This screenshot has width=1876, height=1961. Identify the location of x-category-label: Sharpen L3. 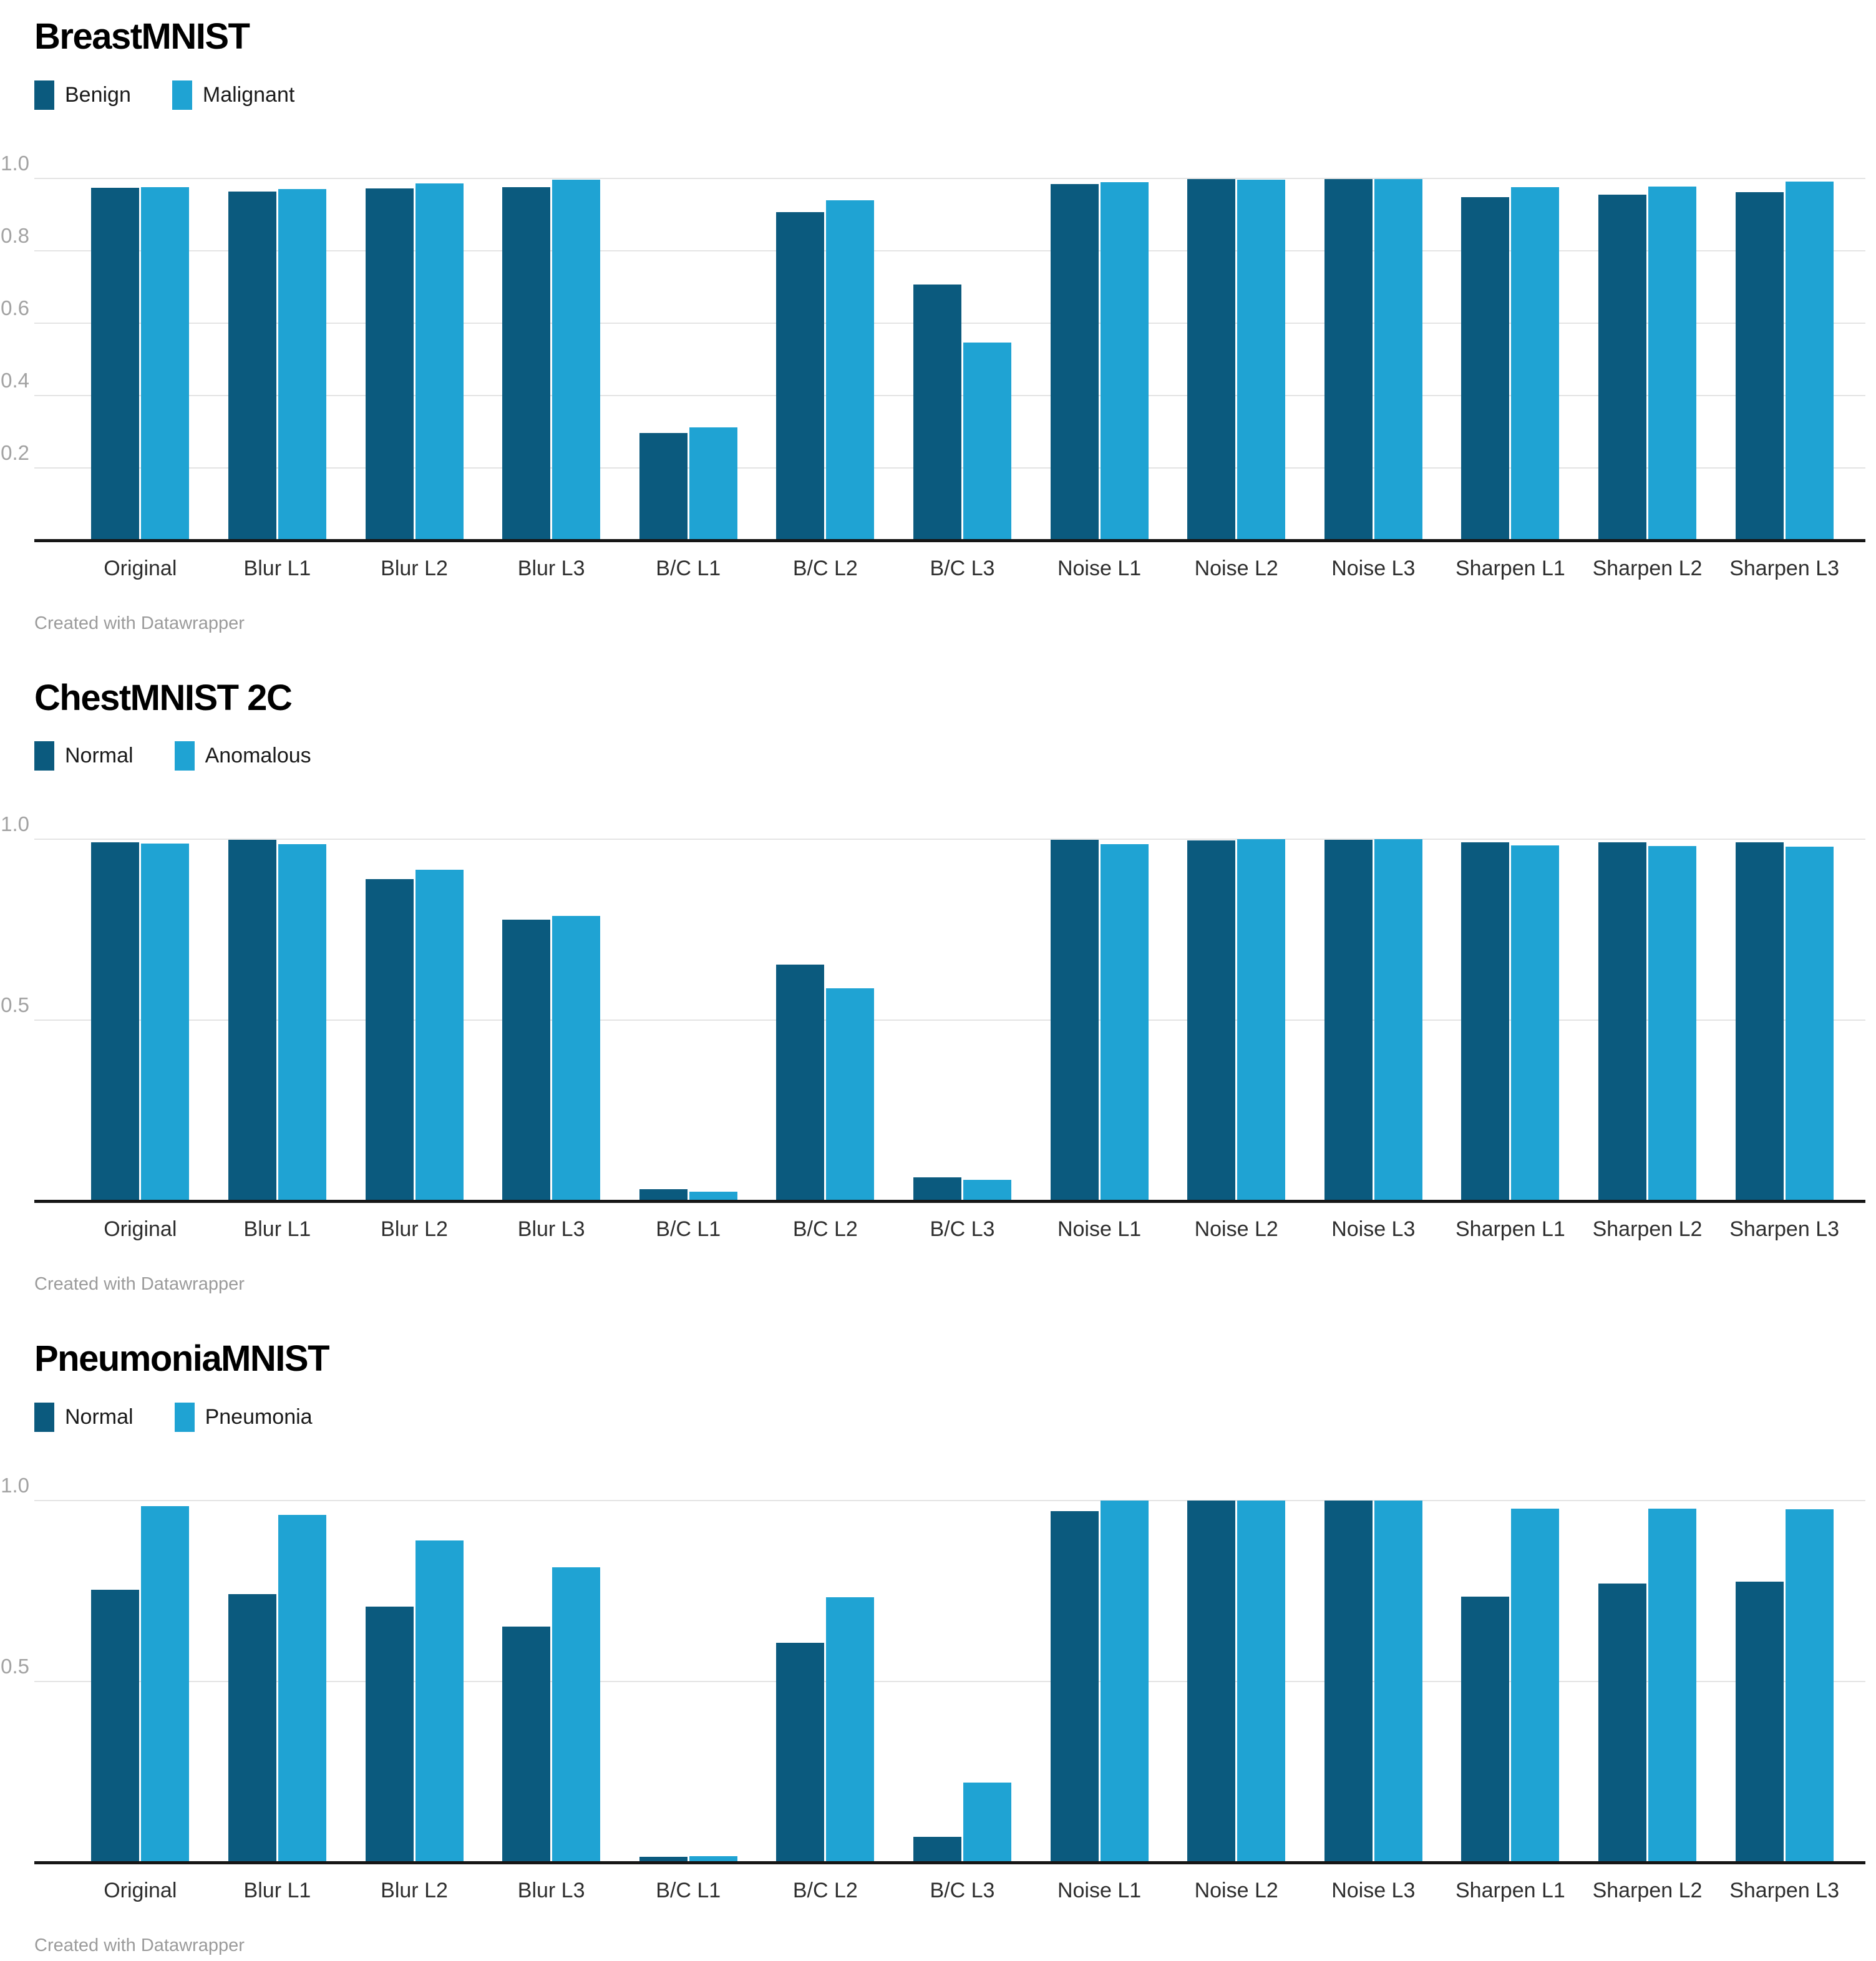
(1785, 568).